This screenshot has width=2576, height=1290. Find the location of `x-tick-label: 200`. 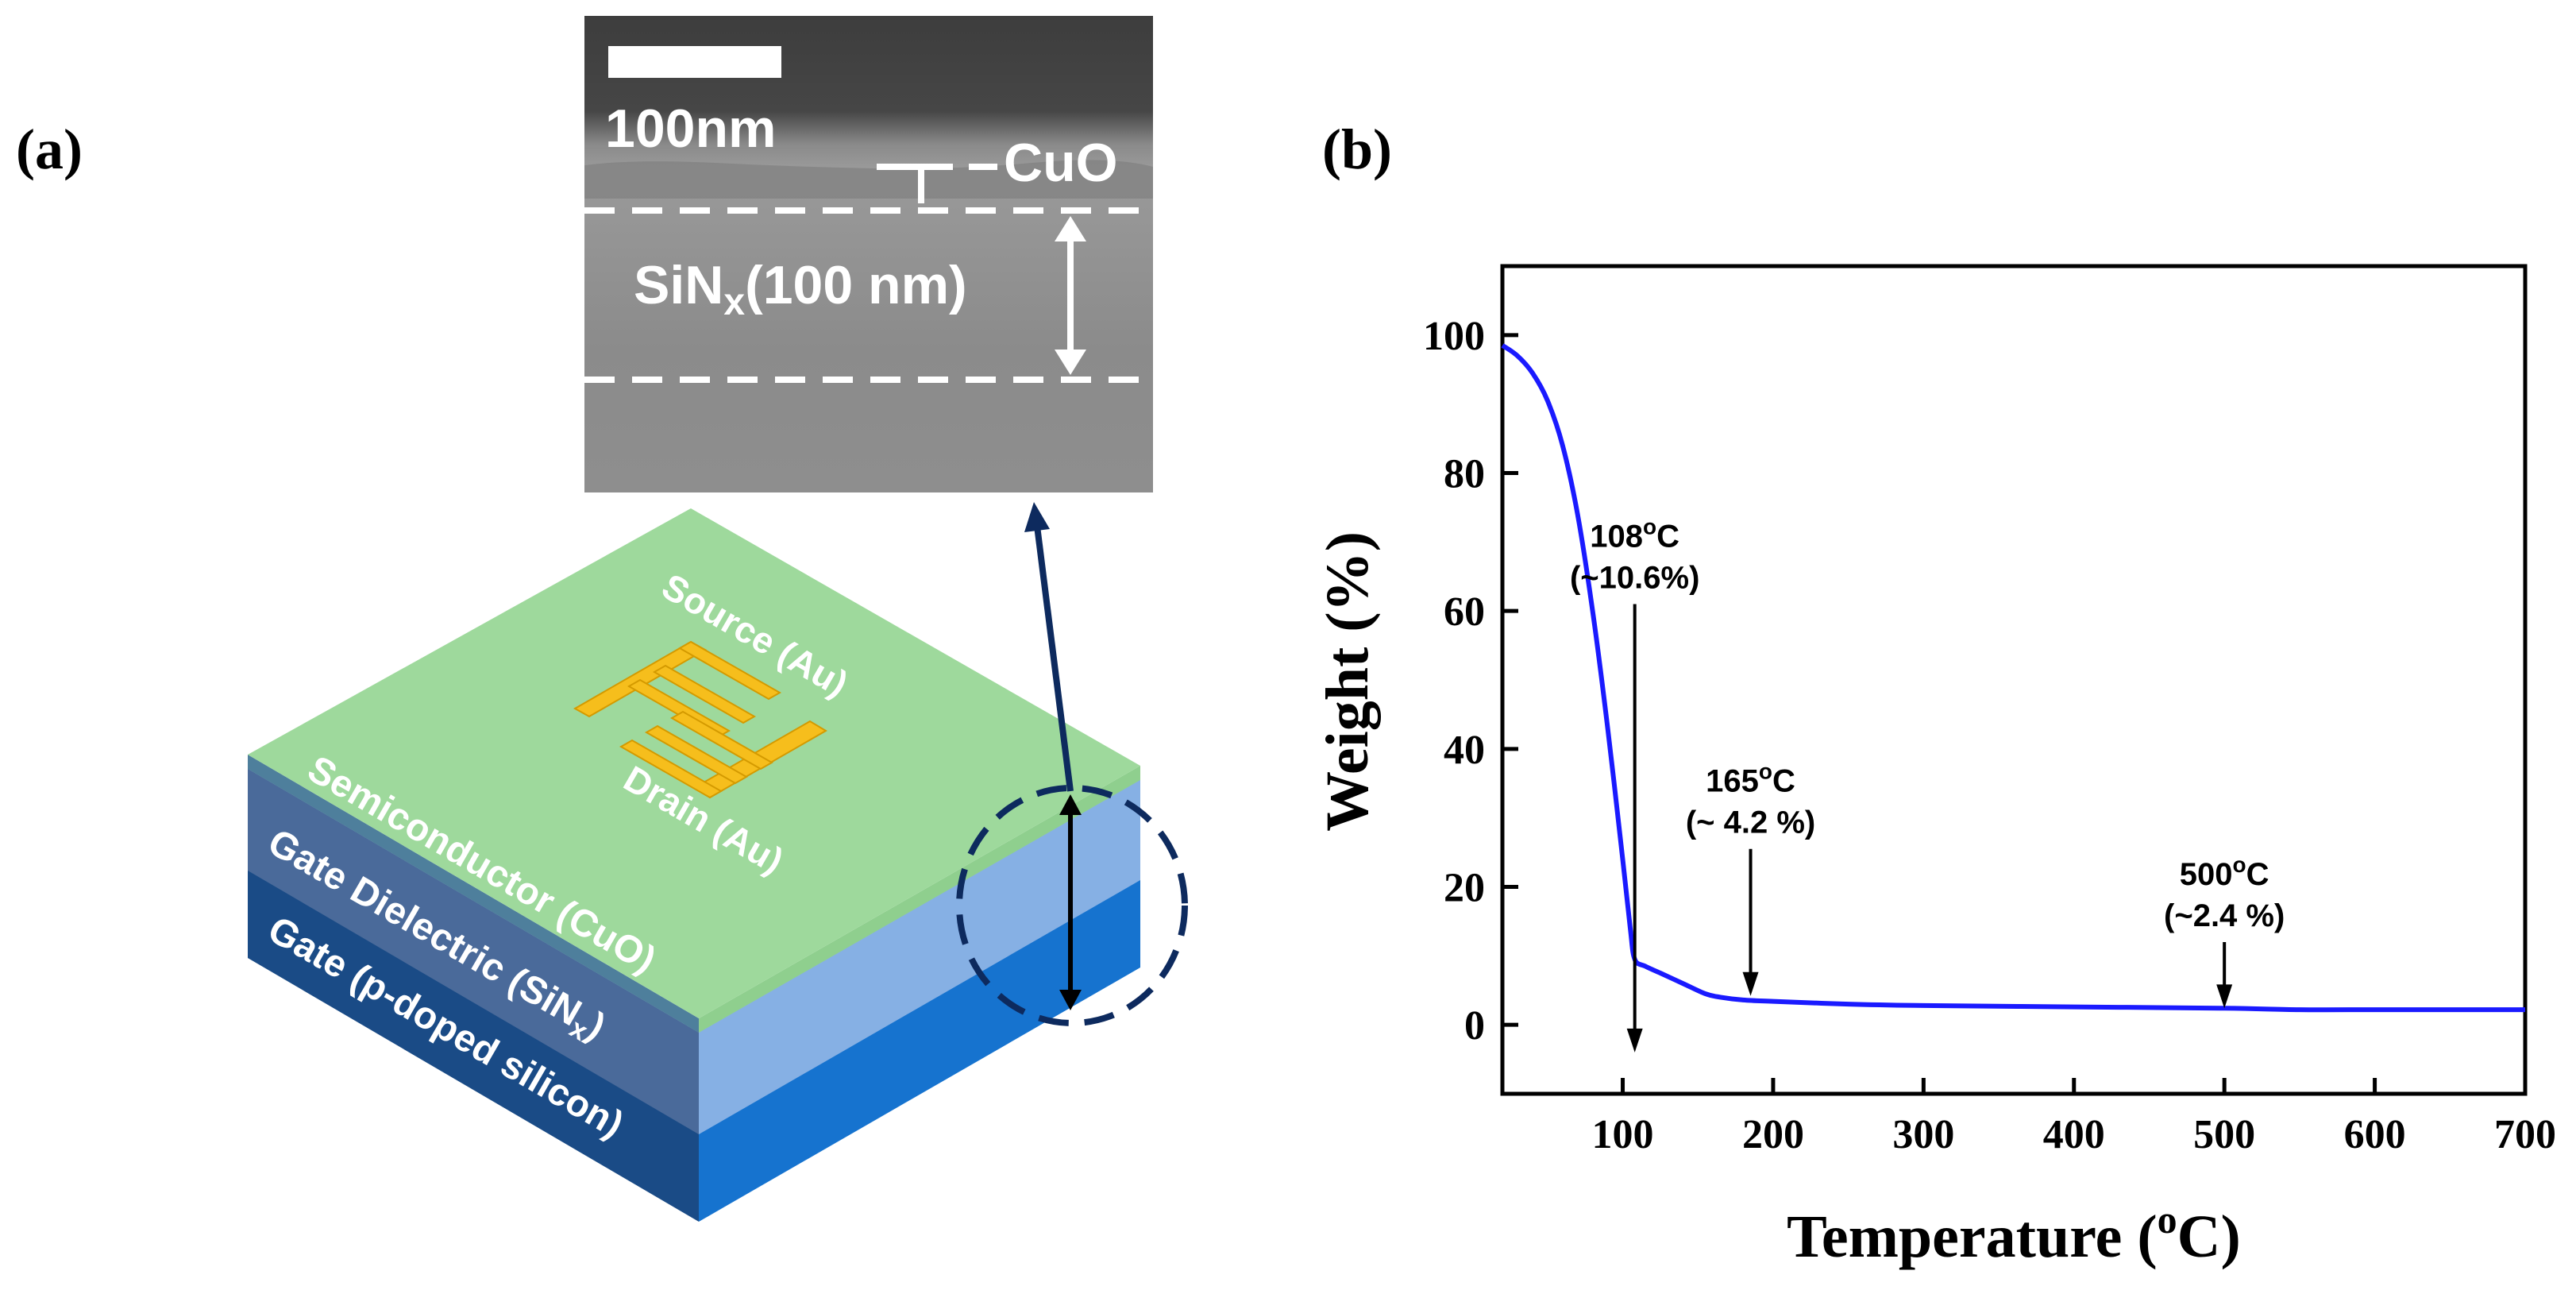

x-tick-label: 200 is located at coordinates (1773, 1134).